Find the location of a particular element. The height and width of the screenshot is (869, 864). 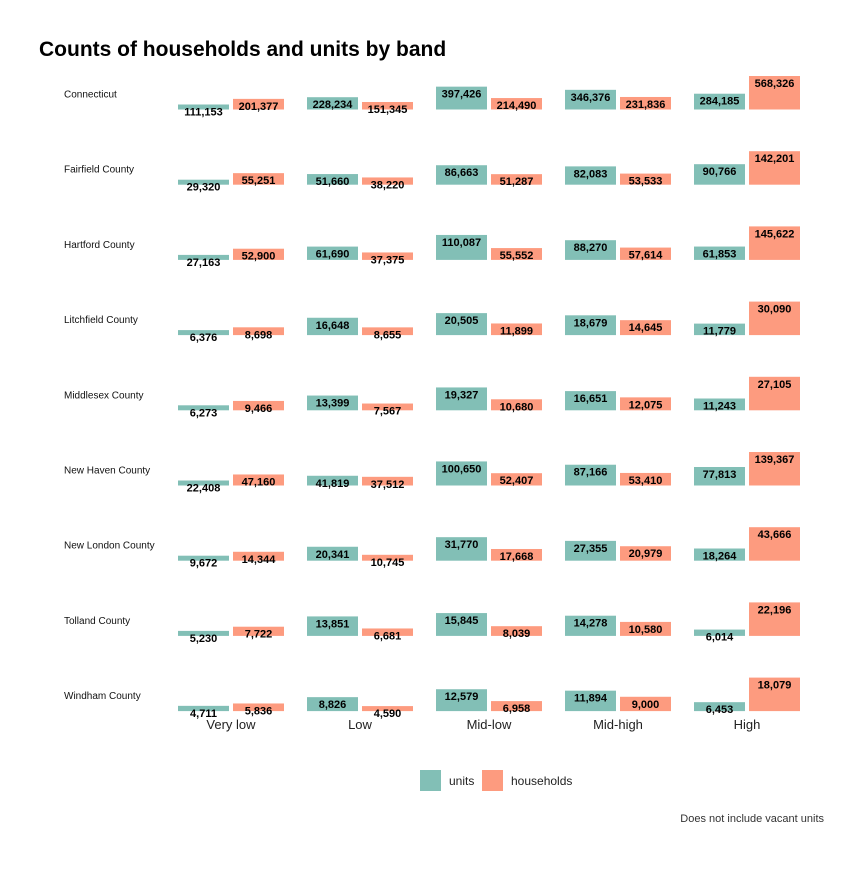

facet-label: Middlesex County is located at coordinates (103, 395).